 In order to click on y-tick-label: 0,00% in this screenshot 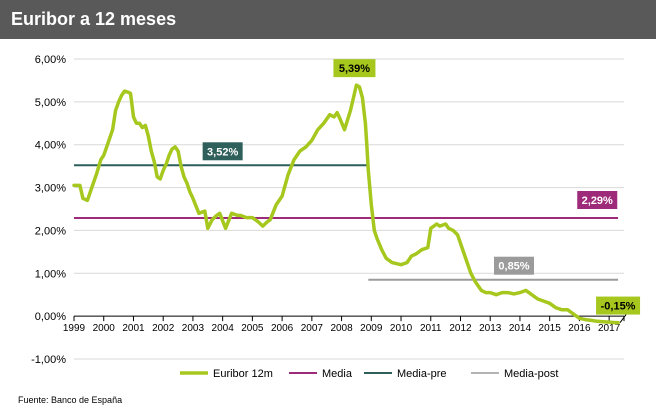, I will do `click(50, 317)`.